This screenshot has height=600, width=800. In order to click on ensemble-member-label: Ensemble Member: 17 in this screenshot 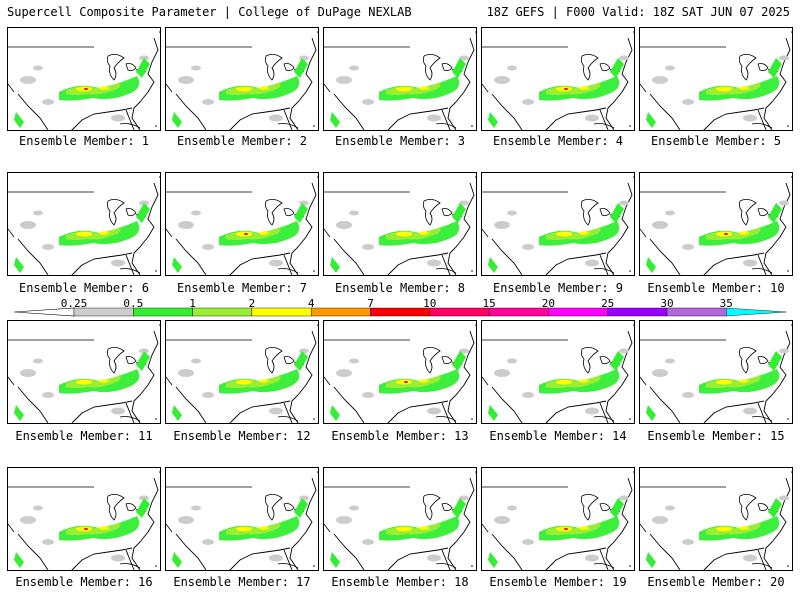, I will do `click(242, 582)`.